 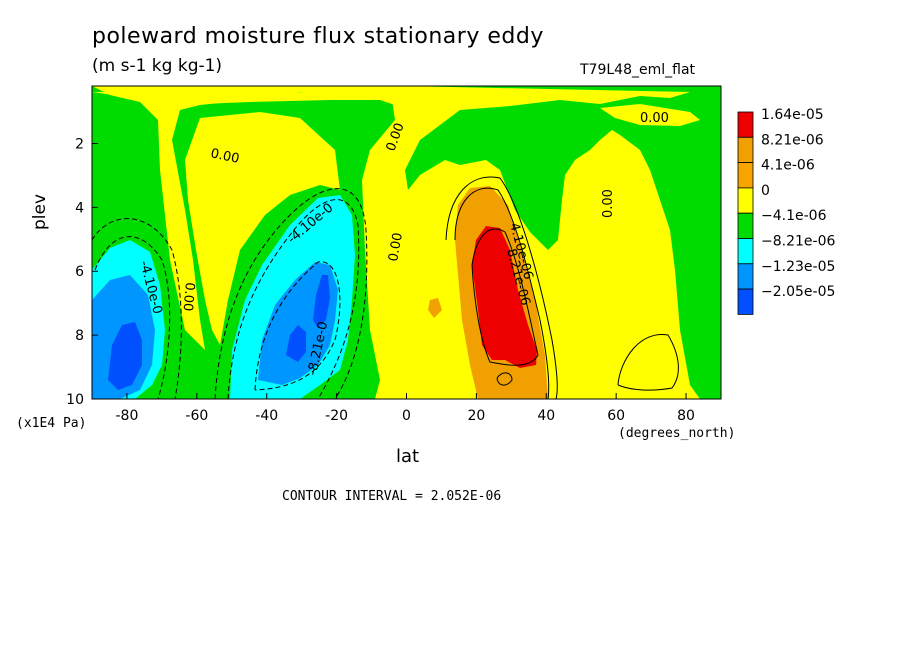 What do you see at coordinates (798, 267) in the screenshot?
I see `legend-label: −1.23e-05` at bounding box center [798, 267].